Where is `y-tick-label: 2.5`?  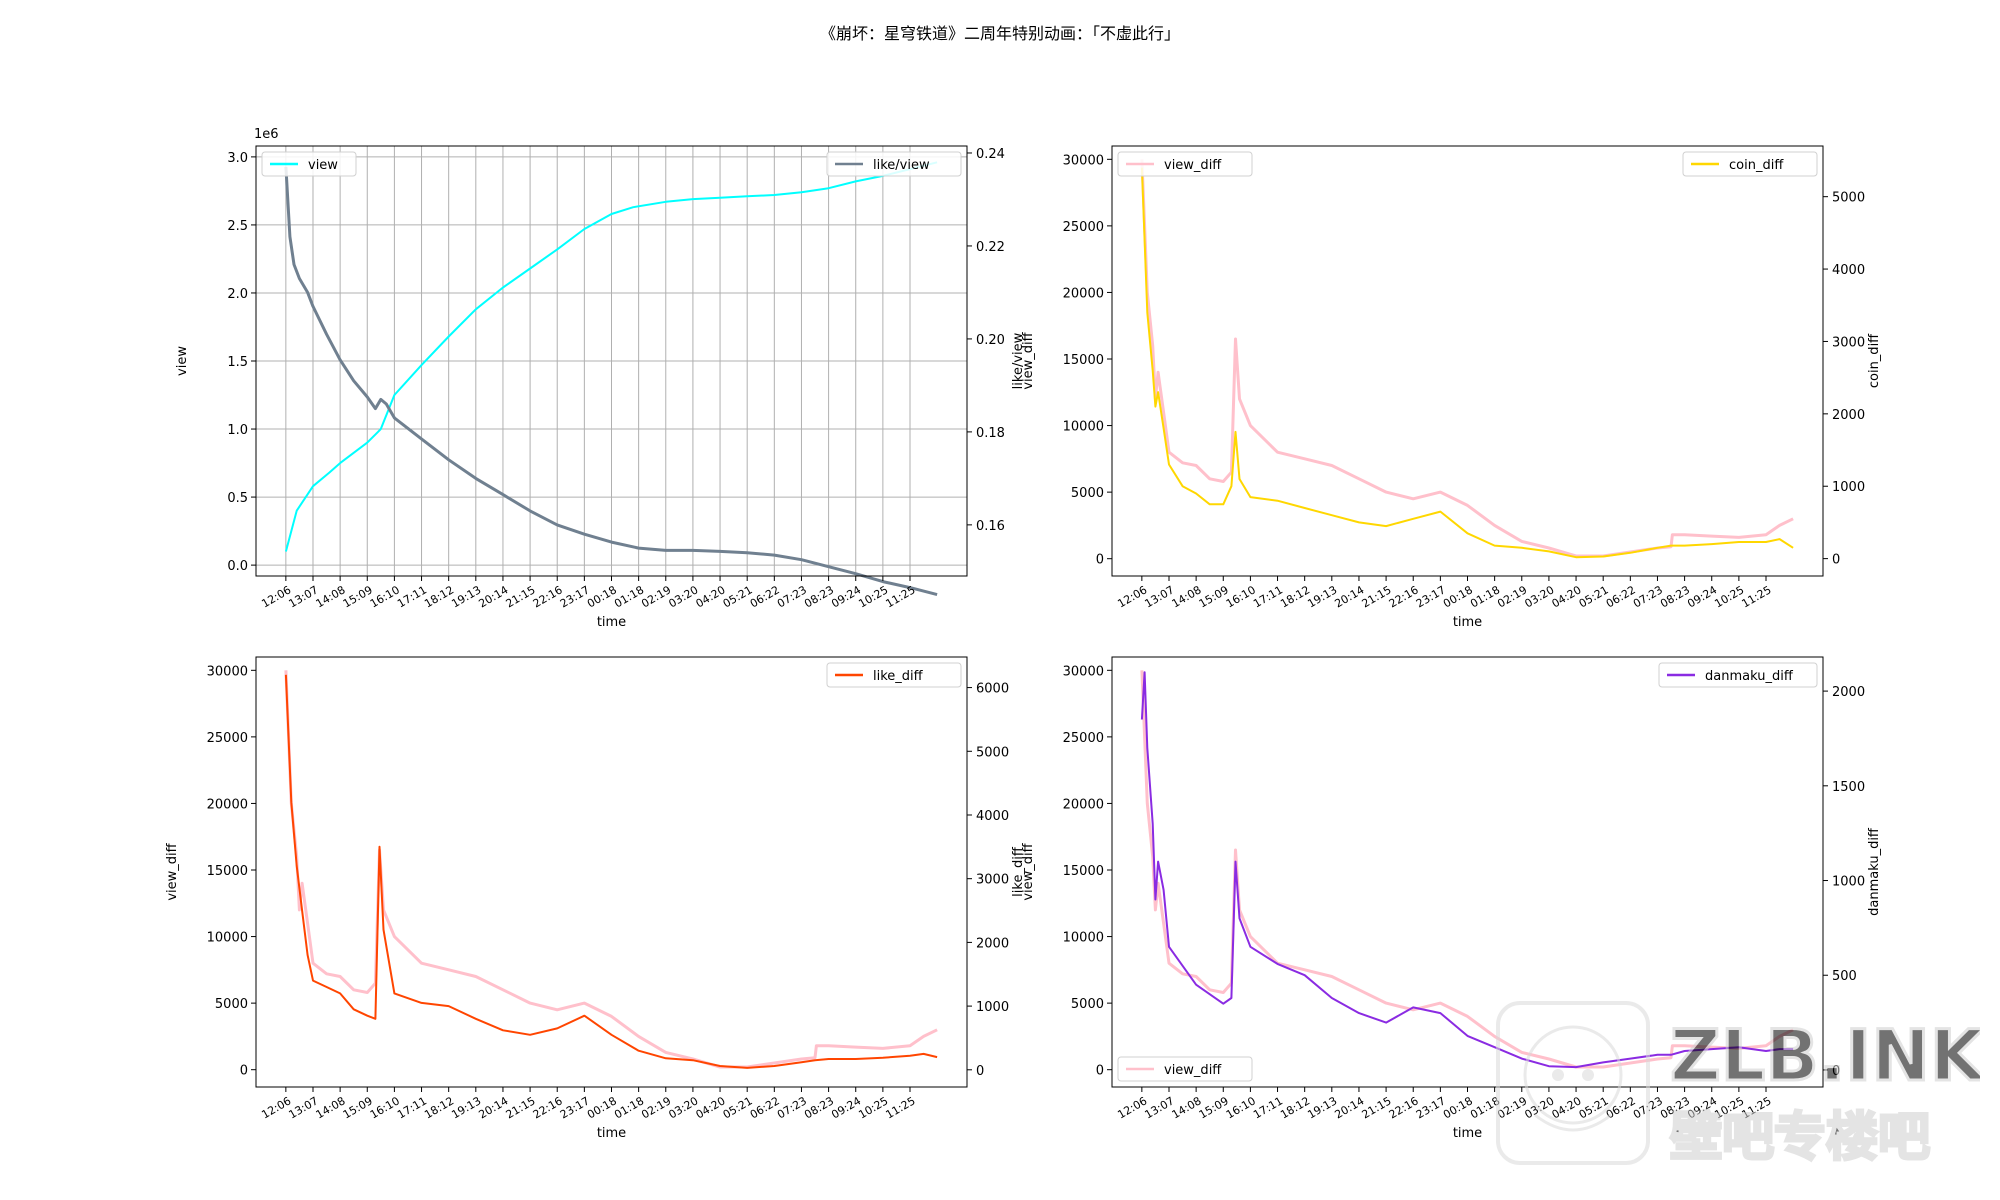
y-tick-label: 2.5 is located at coordinates (237, 226).